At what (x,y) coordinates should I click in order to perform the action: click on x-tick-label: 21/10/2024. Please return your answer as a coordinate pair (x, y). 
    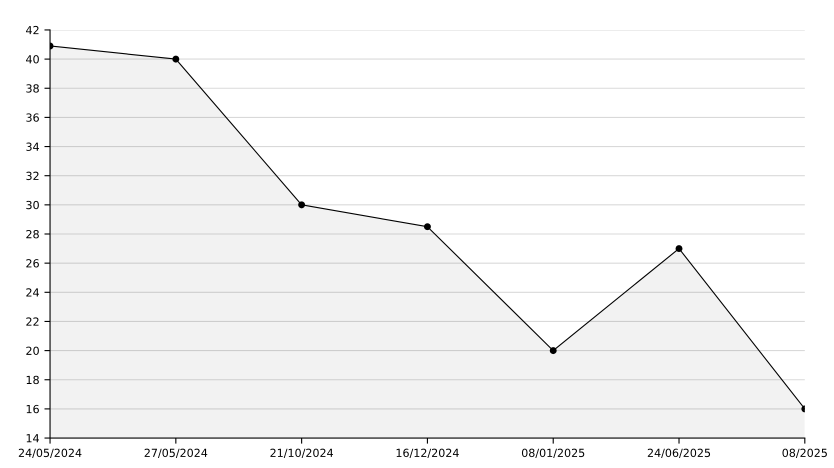
    Looking at the image, I should click on (302, 453).